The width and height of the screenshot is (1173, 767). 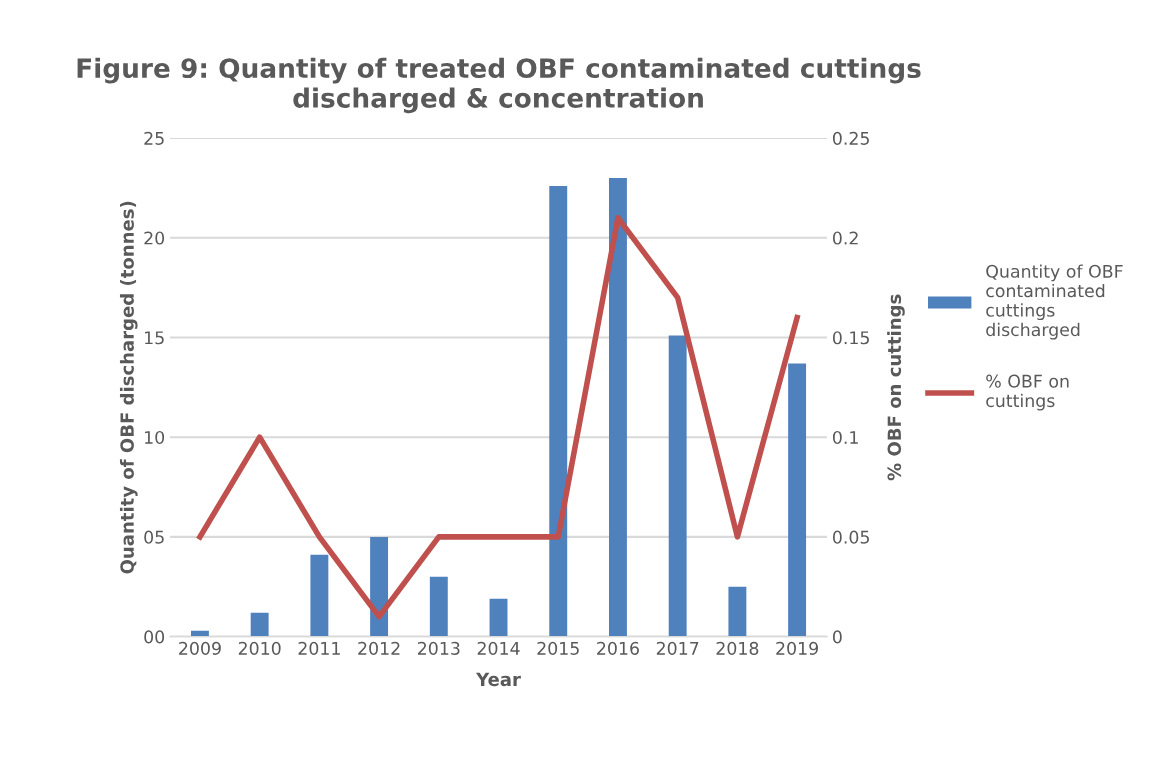 What do you see at coordinates (850, 537) in the screenshot?
I see `y2-tick-label: 0.05` at bounding box center [850, 537].